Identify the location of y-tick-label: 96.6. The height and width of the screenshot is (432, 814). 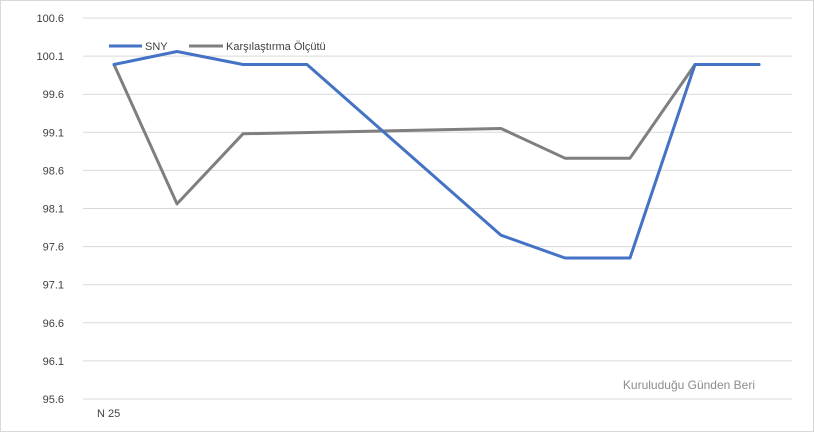
(53, 324).